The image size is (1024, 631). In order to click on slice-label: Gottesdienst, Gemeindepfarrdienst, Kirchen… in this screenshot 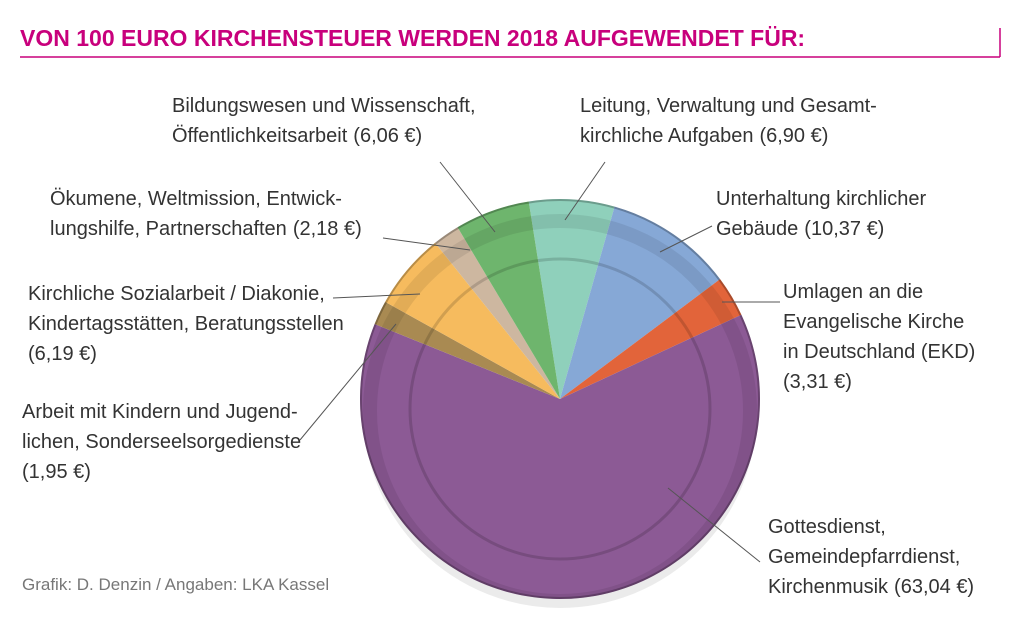, I will do `click(871, 557)`.